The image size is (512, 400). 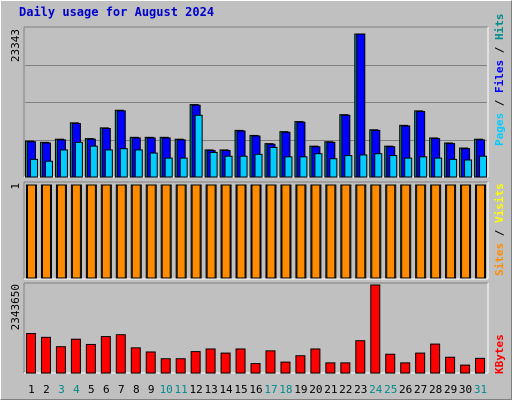 What do you see at coordinates (405, 389) in the screenshot?
I see `day-label: 26` at bounding box center [405, 389].